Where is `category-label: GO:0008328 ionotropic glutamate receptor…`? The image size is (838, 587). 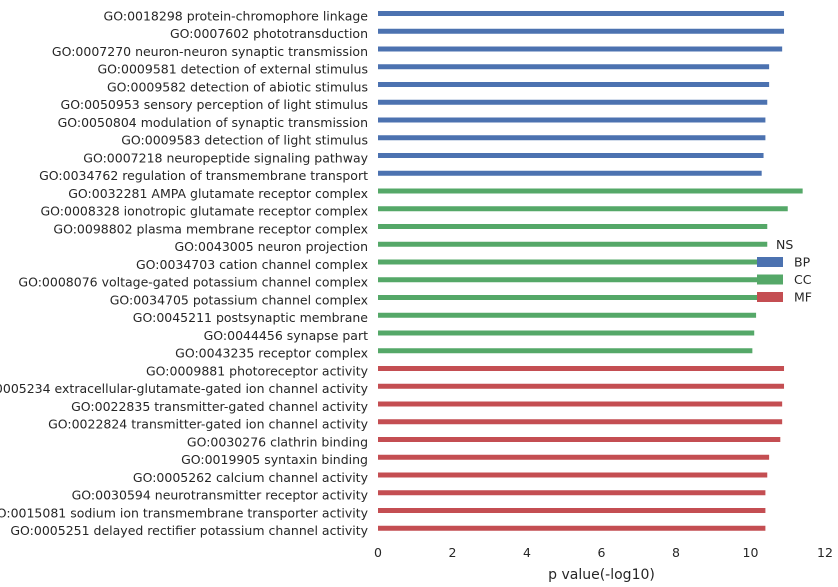
category-label: GO:0008328 ionotropic glutamate receptor… is located at coordinates (205, 211).